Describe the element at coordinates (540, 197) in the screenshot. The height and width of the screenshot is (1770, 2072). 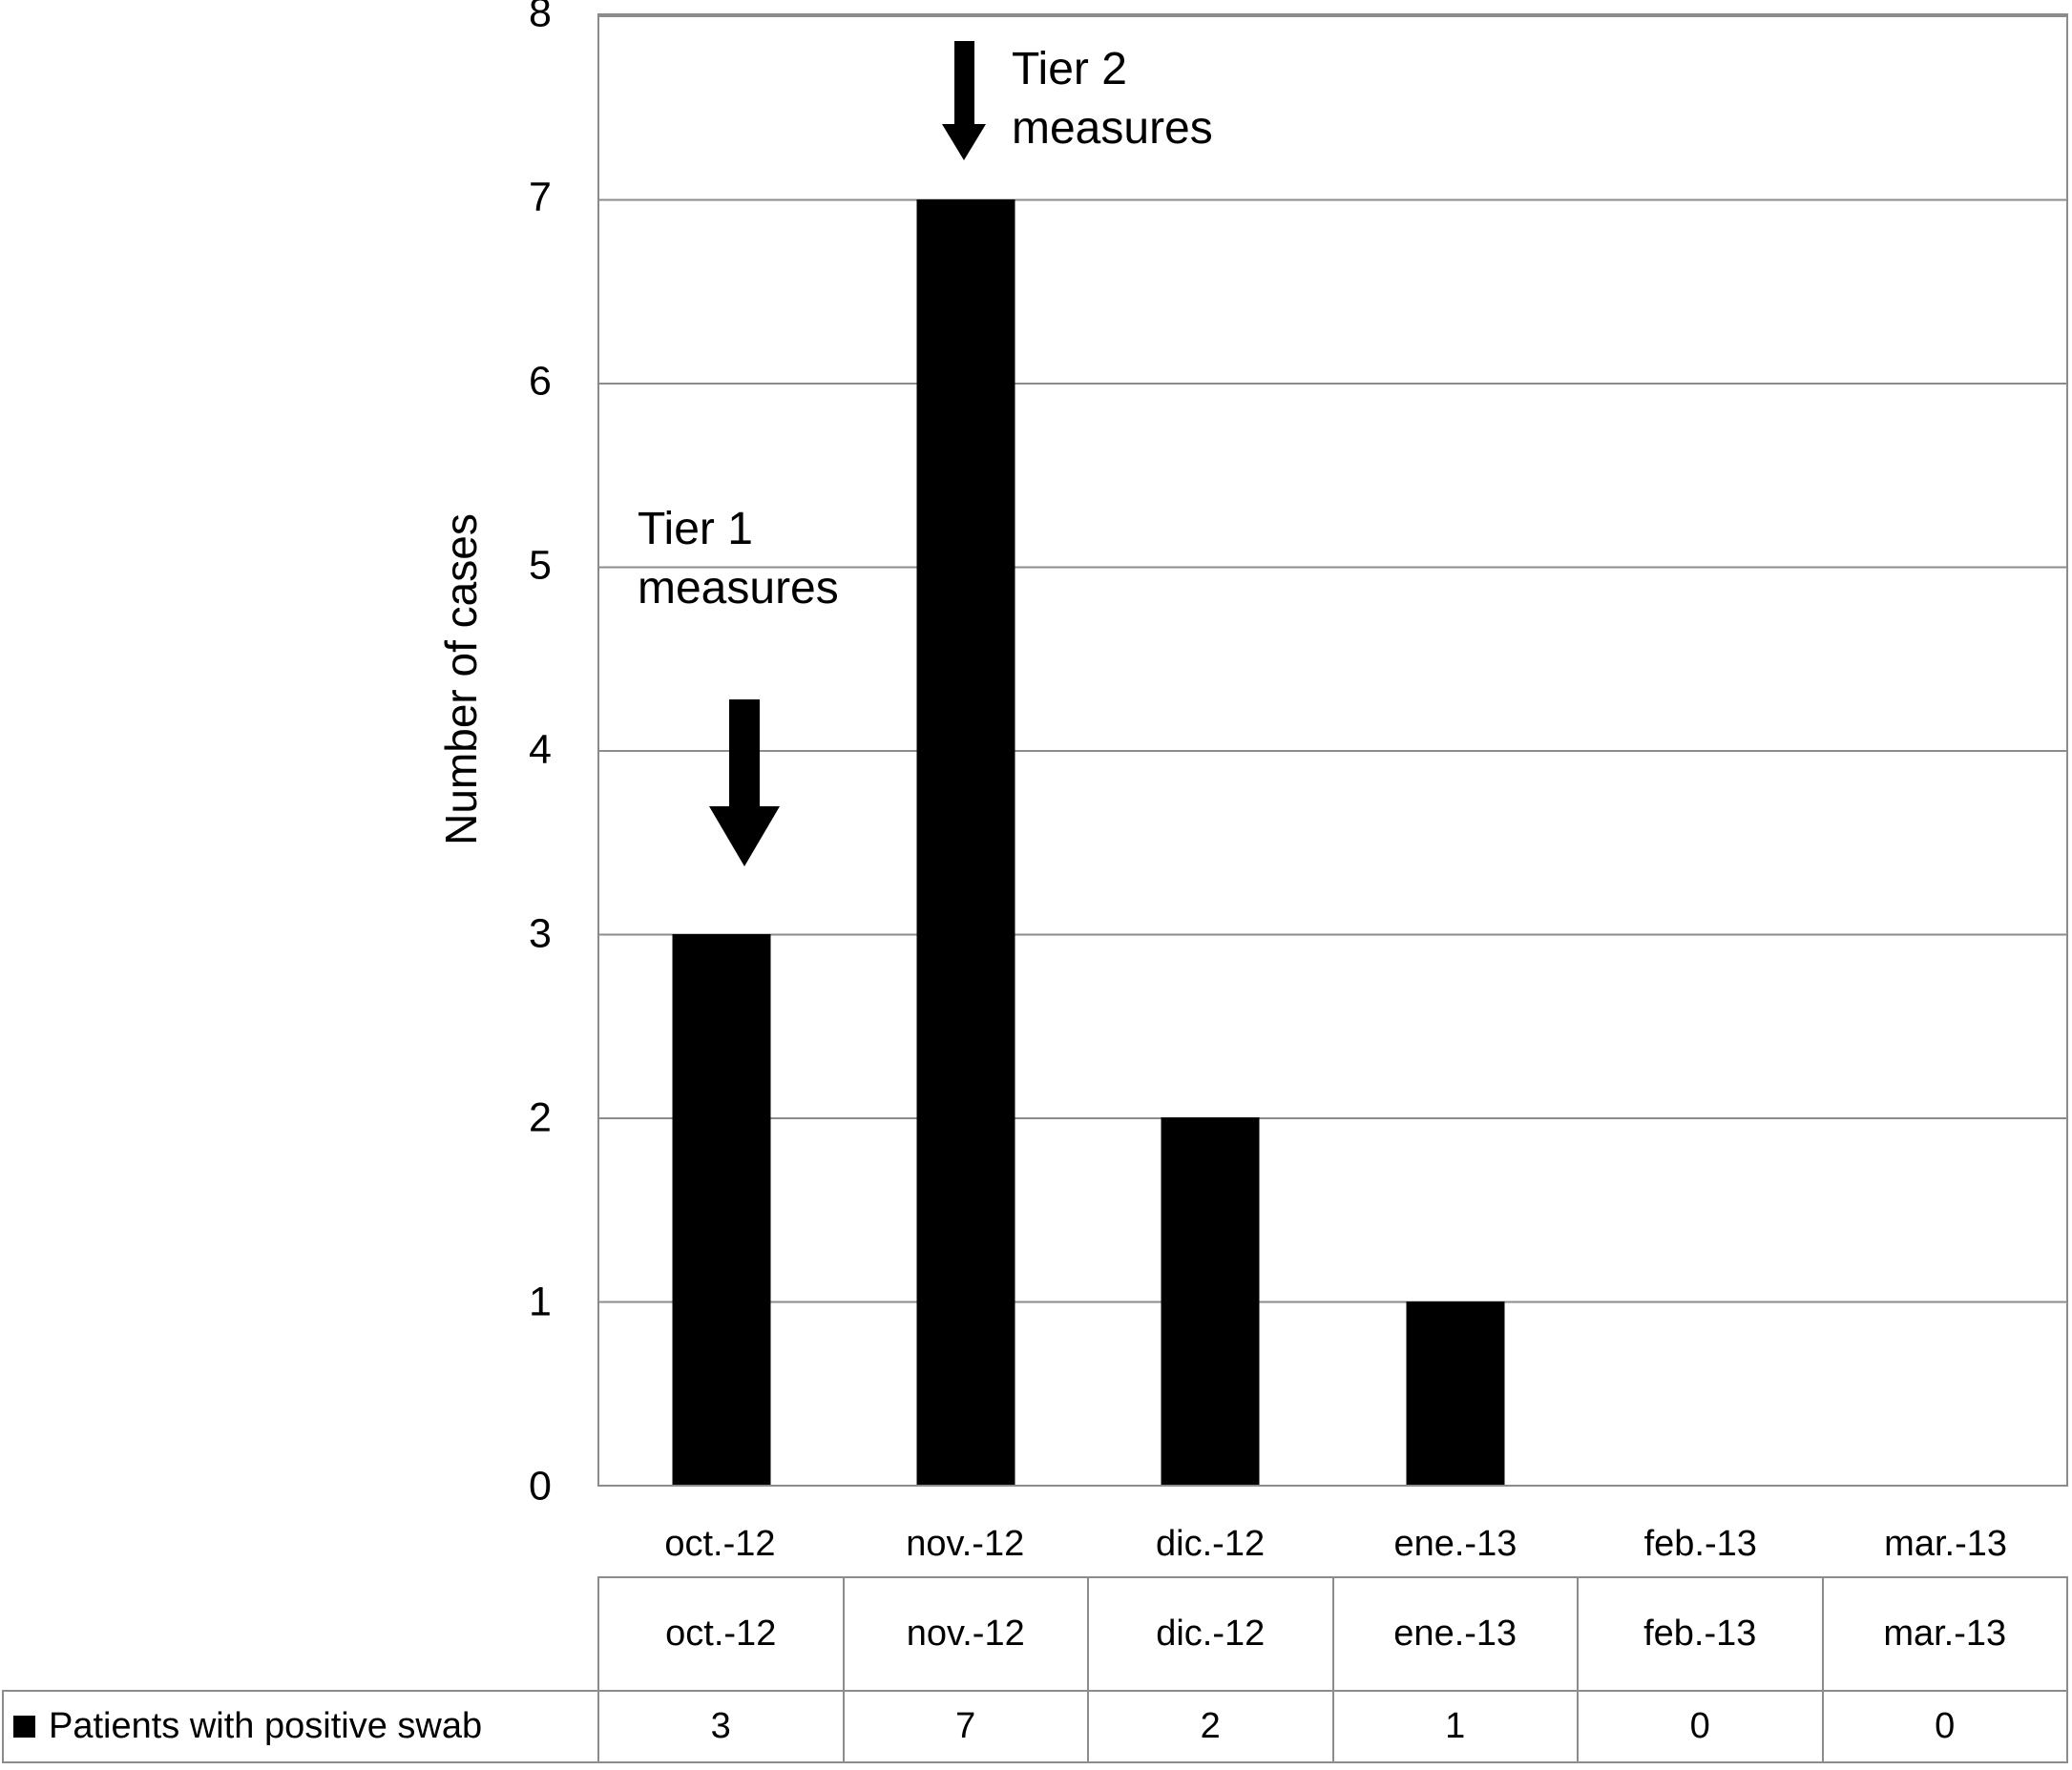
I see `y-tick-label: 7` at that location.